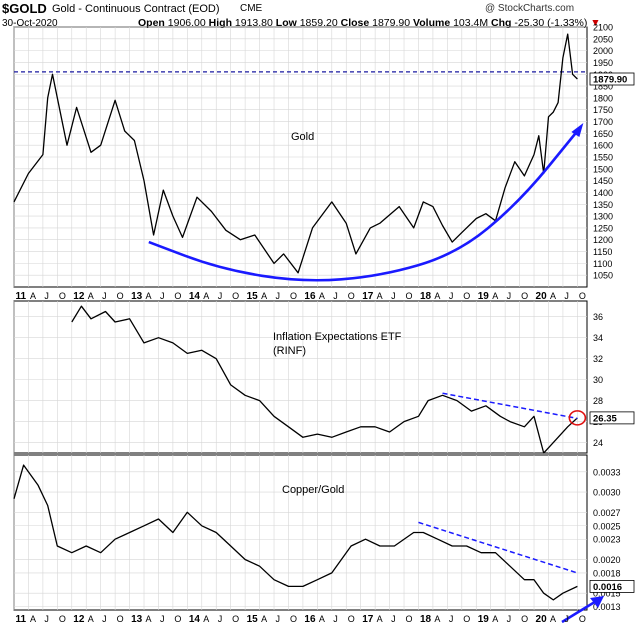 This screenshot has height=627, width=640. I want to click on x-tick-label: 14, so click(195, 619).